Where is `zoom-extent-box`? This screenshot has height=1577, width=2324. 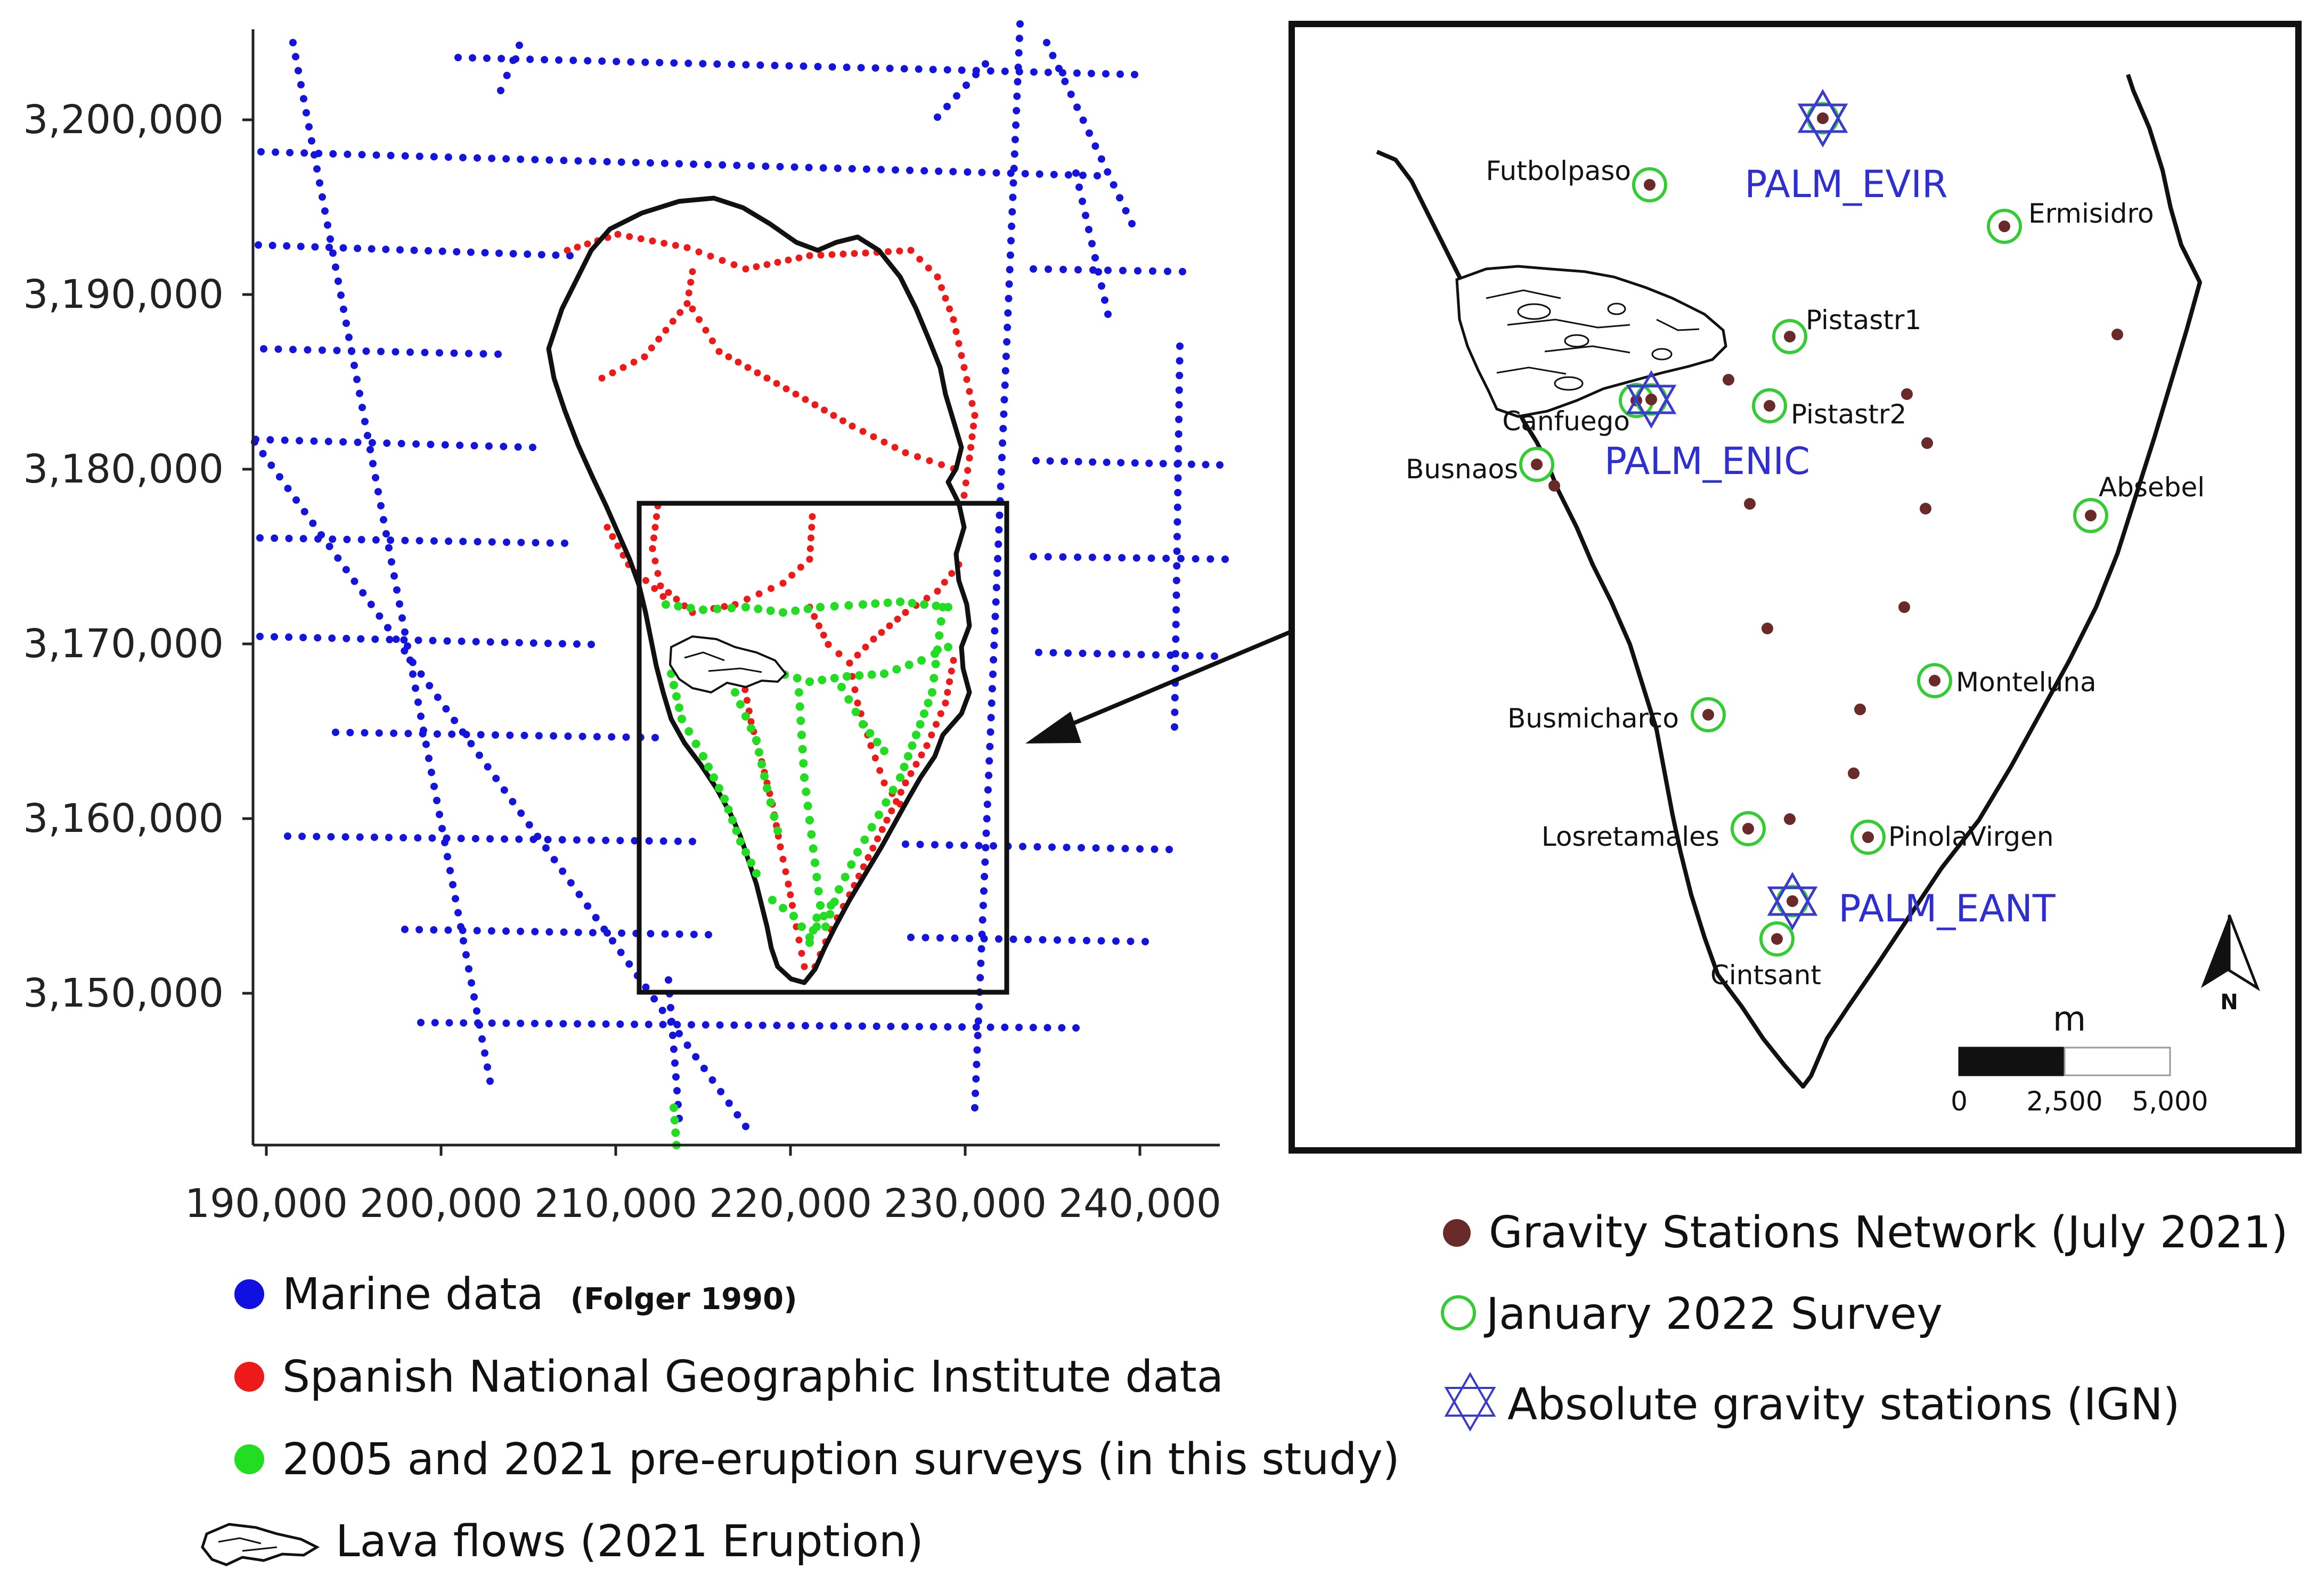
zoom-extent-box is located at coordinates (823, 748).